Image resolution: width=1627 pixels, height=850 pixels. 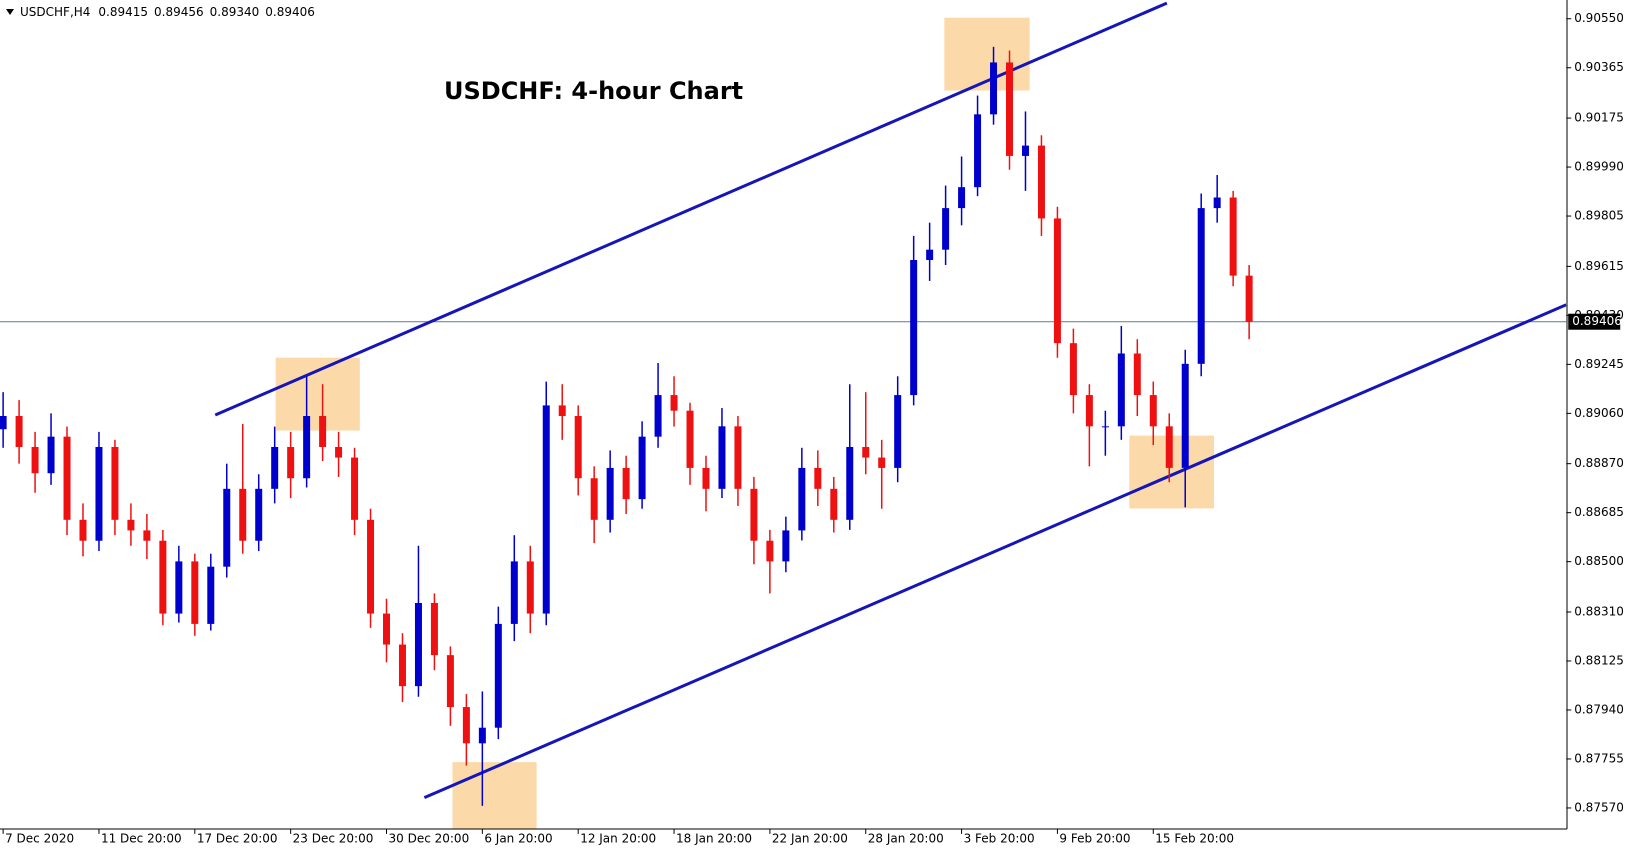 I want to click on y-tick-label: 0.88500, so click(x=1599, y=561).